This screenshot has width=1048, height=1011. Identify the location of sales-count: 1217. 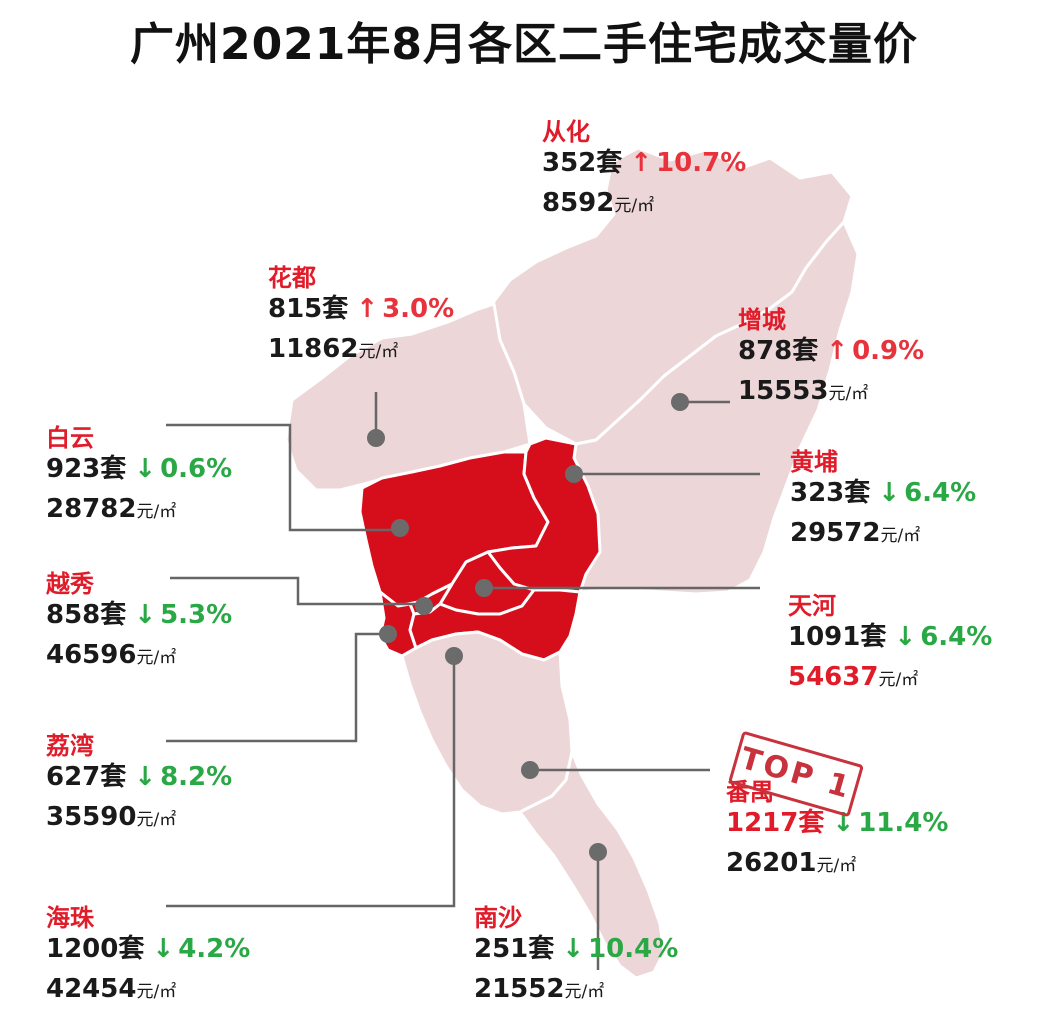
(762, 823).